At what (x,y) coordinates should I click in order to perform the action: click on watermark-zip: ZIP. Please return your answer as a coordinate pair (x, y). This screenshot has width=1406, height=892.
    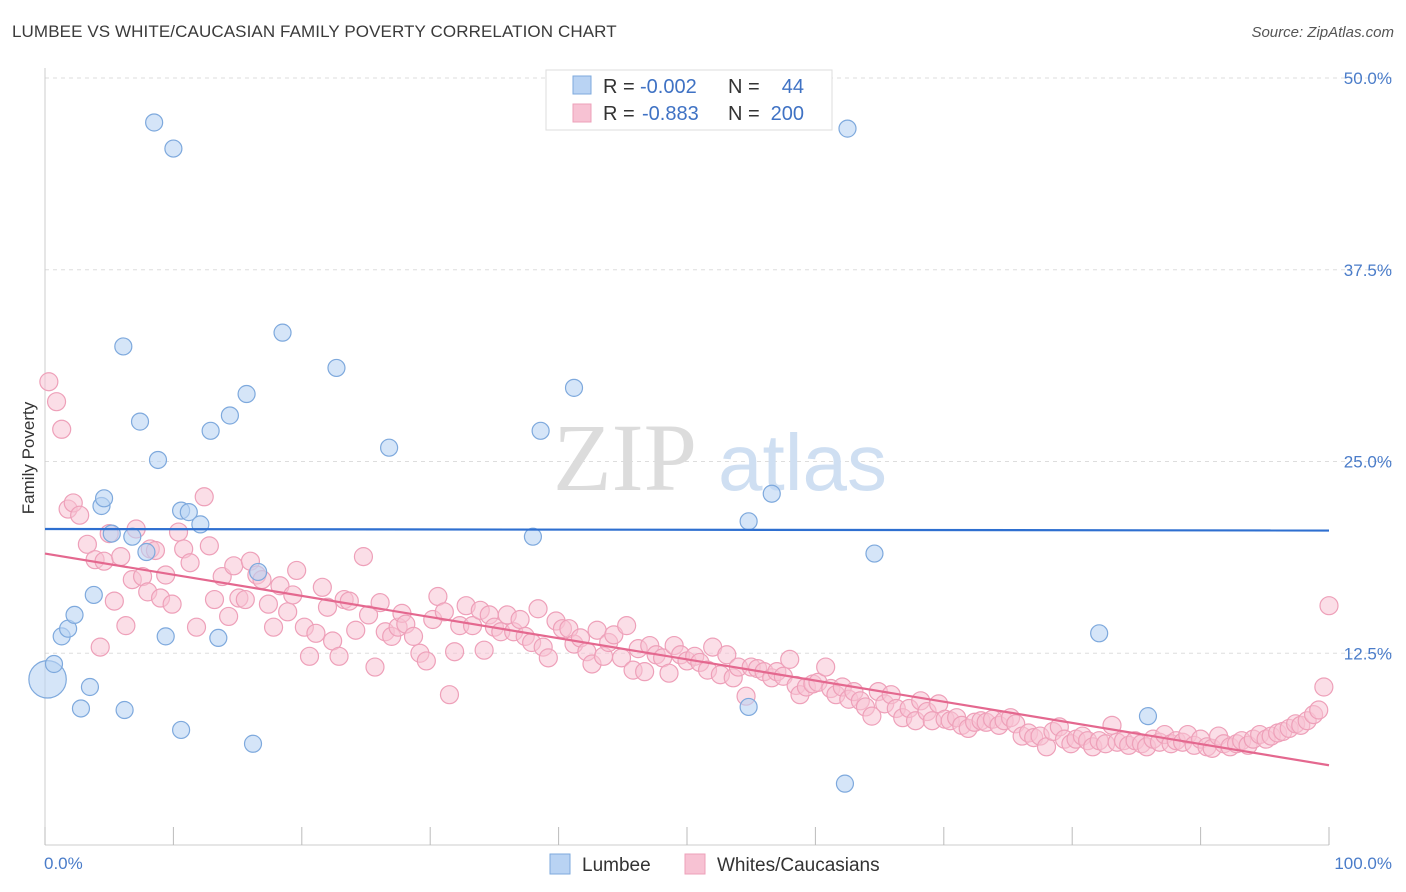
    Looking at the image, I should click on (625, 457).